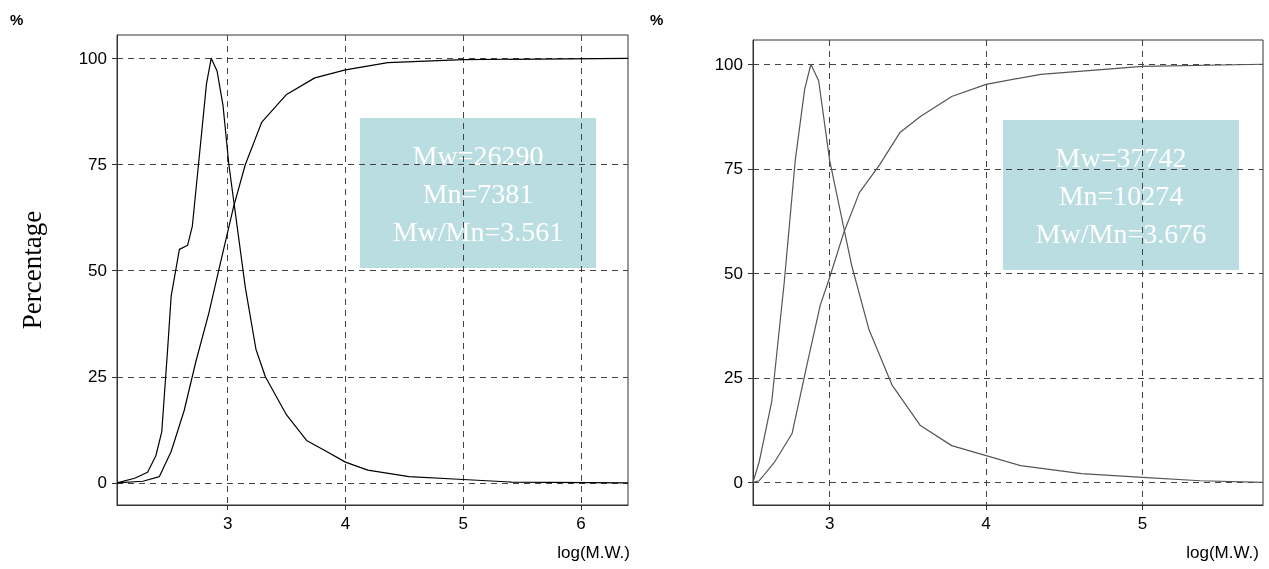  Describe the element at coordinates (478, 155) in the screenshot. I see `annotation: Mw=26290` at that location.